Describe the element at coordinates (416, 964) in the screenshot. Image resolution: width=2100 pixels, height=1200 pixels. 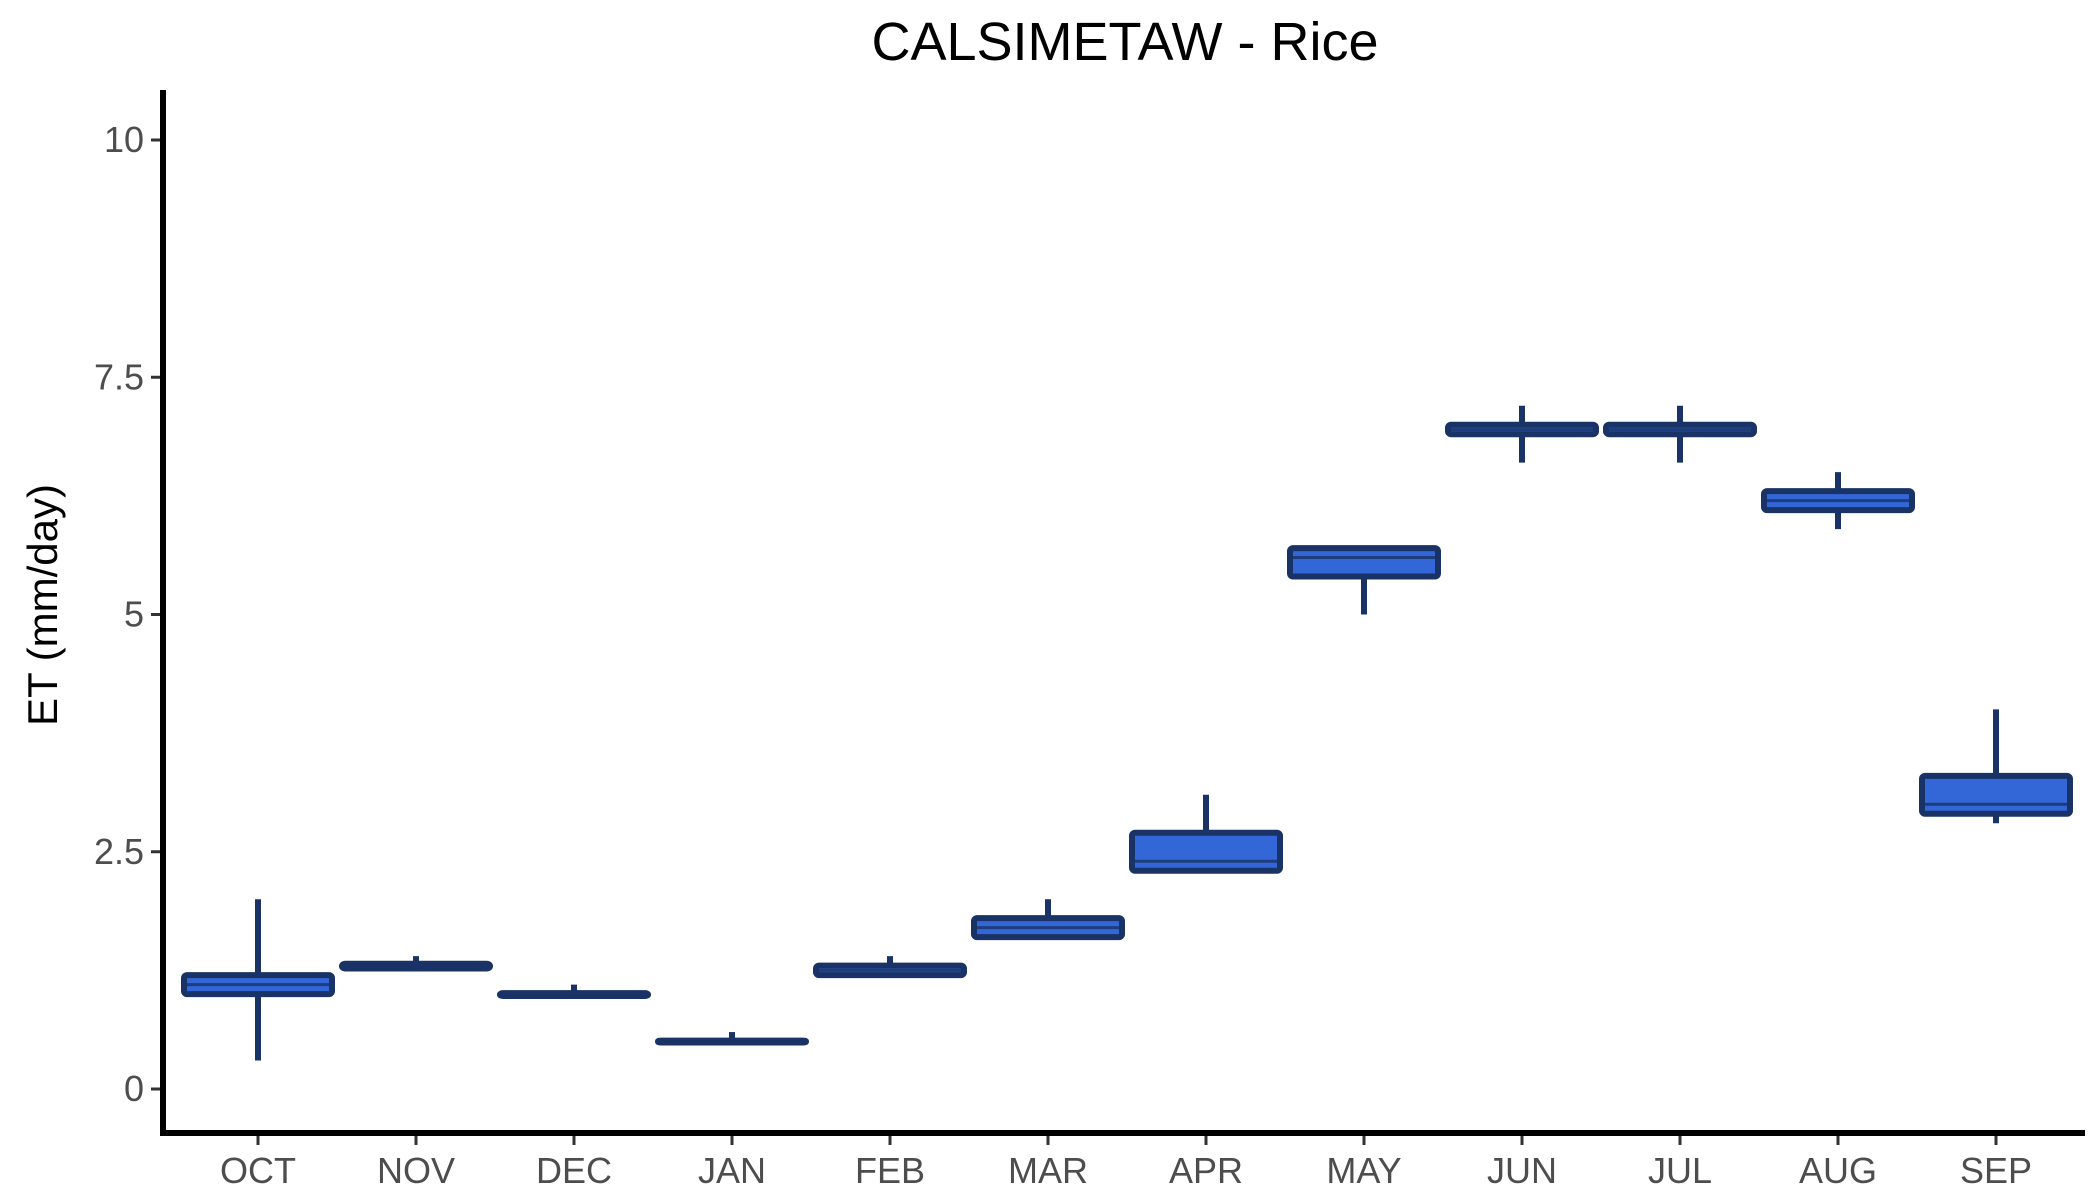
I see `box-nov` at that location.